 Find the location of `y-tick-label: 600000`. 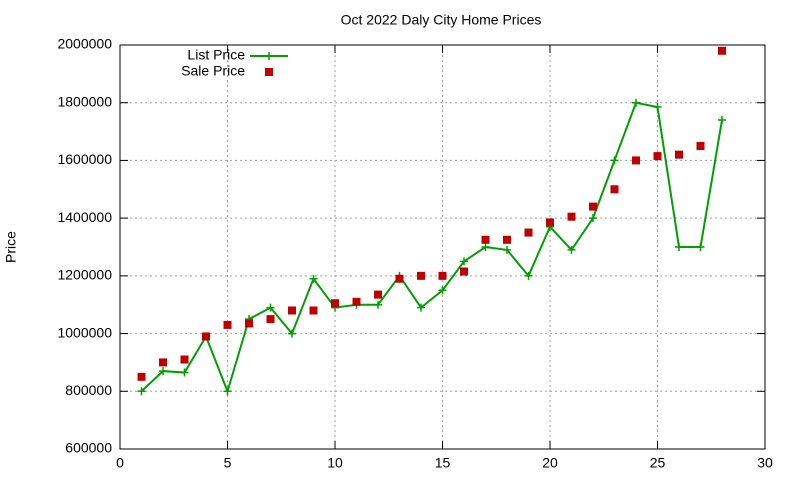

y-tick-label: 600000 is located at coordinates (88, 448).